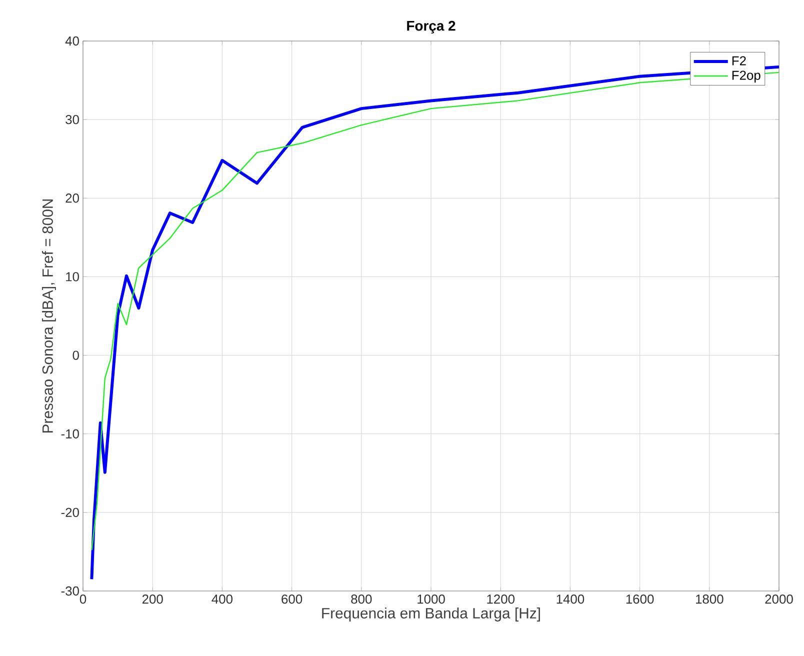 Image resolution: width=804 pixels, height=656 pixels. Describe the element at coordinates (501, 599) in the screenshot. I see `x-tick-label: 1200` at that location.